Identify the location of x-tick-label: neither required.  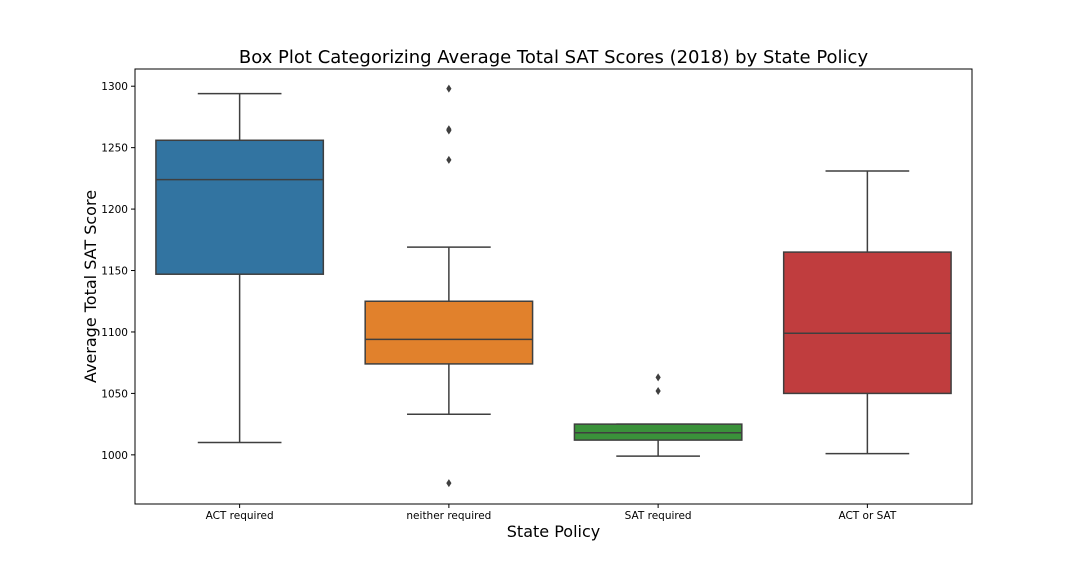
(448, 516).